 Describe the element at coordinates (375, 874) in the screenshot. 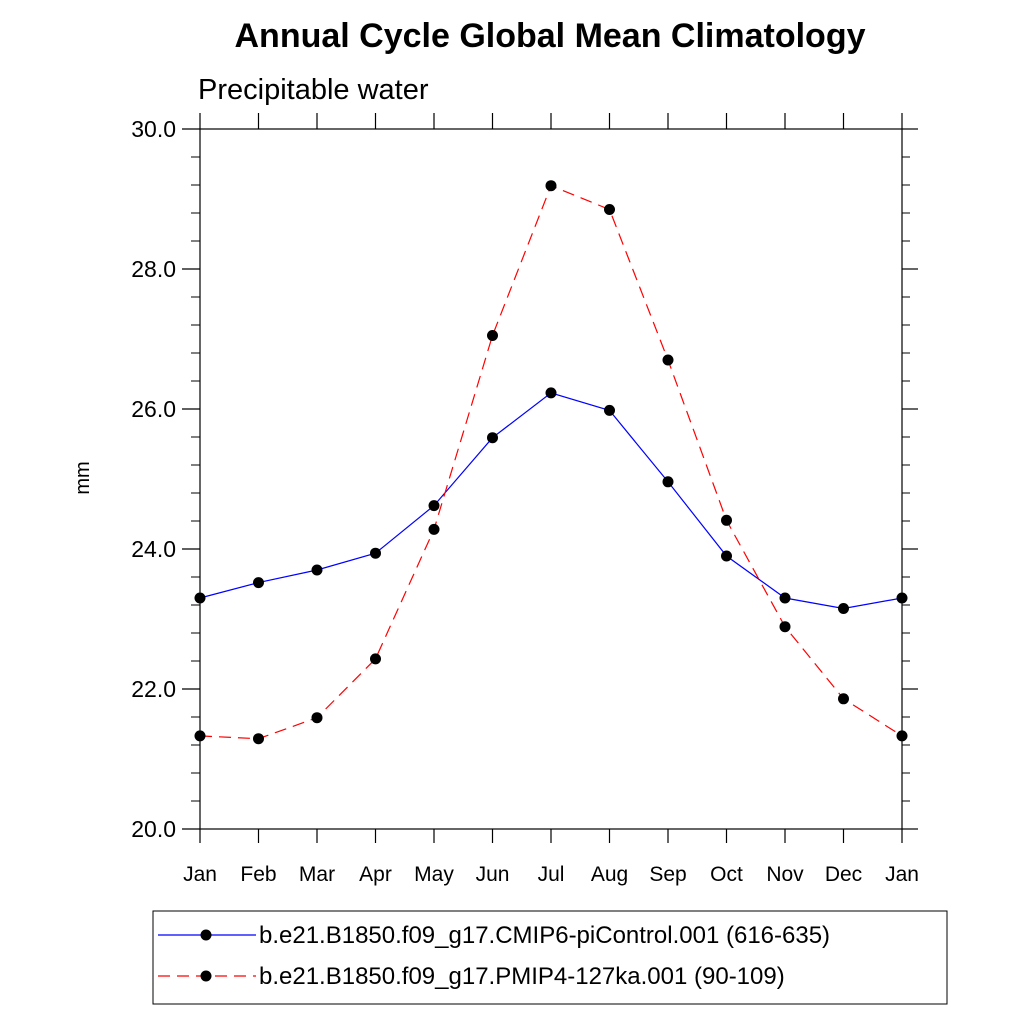

I see `x-tick-label: Apr` at that location.